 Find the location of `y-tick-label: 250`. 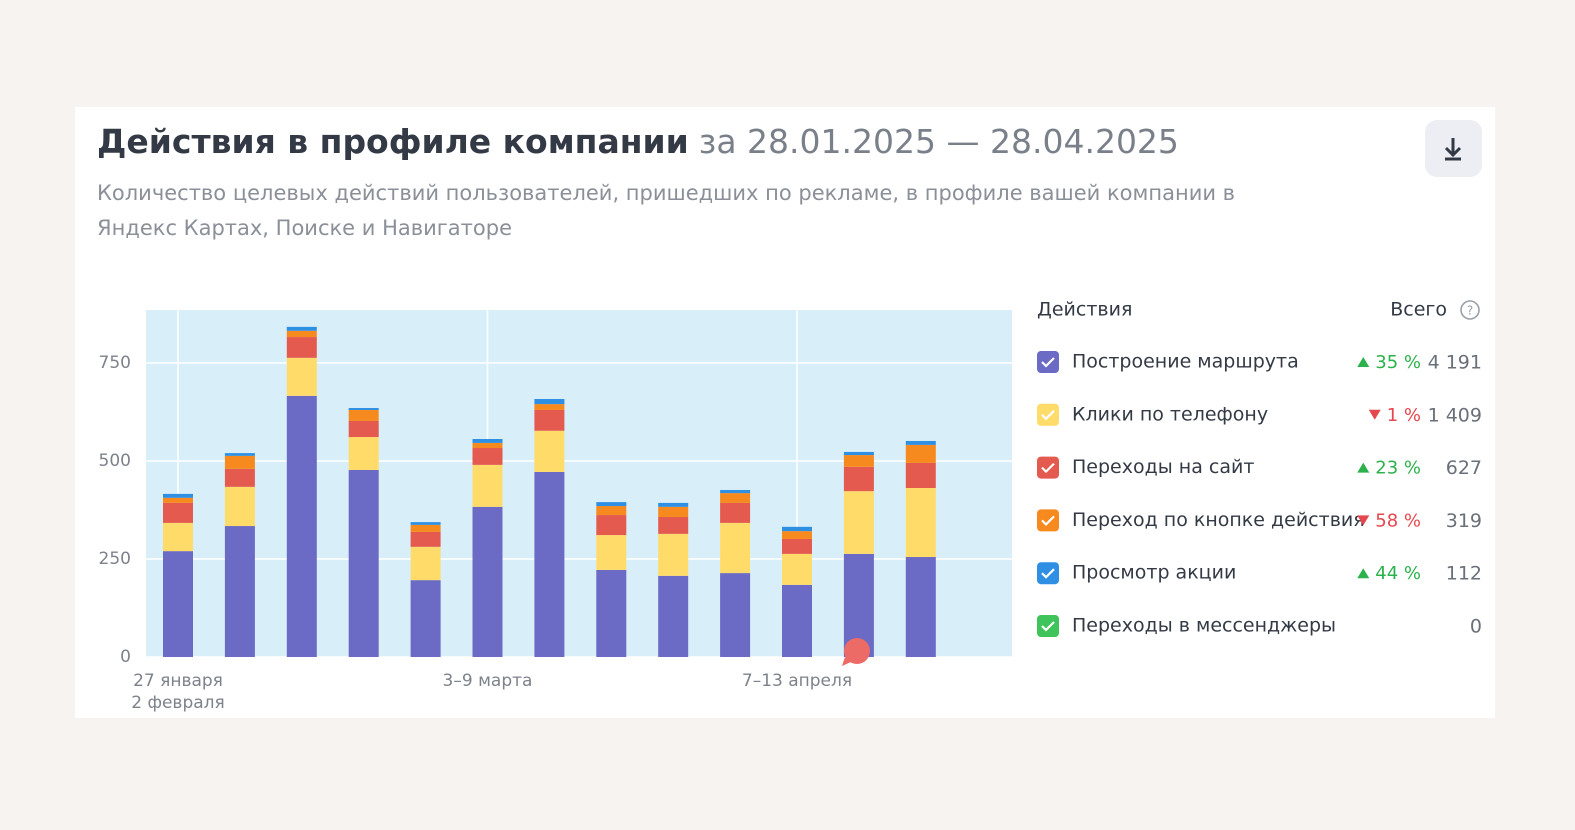

y-tick-label: 250 is located at coordinates (115, 559).